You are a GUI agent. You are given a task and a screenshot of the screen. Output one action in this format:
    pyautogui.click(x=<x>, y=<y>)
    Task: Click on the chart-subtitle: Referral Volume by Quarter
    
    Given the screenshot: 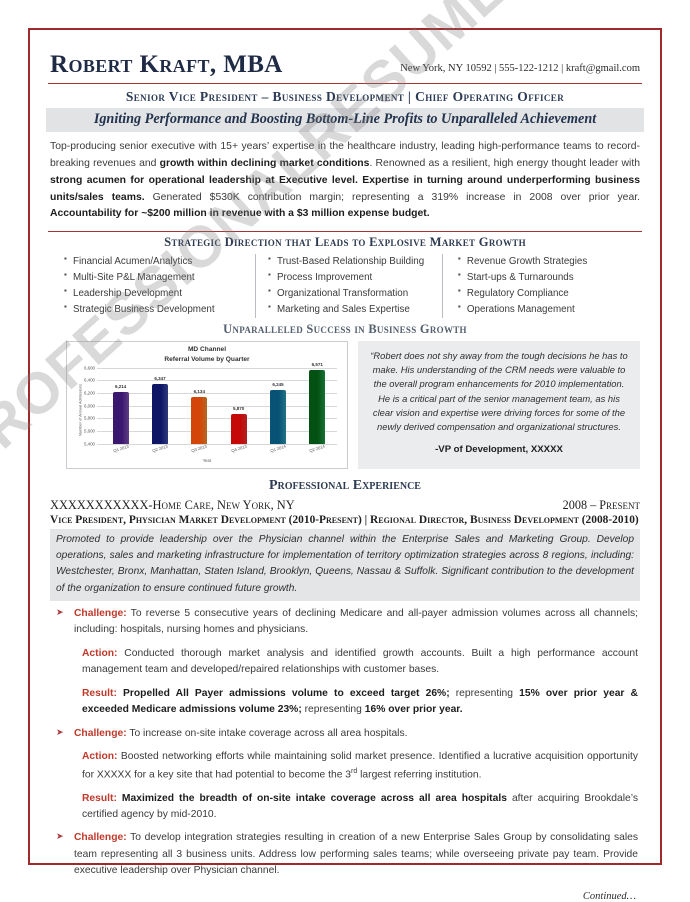 What is the action you would take?
    pyautogui.click(x=207, y=359)
    